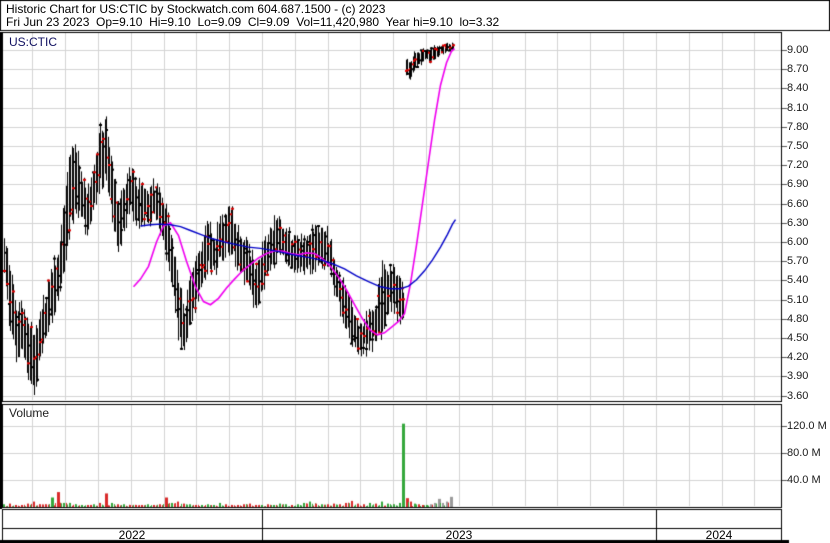 Image resolution: width=830 pixels, height=543 pixels. I want to click on price-tick-label: 6.30, so click(798, 223).